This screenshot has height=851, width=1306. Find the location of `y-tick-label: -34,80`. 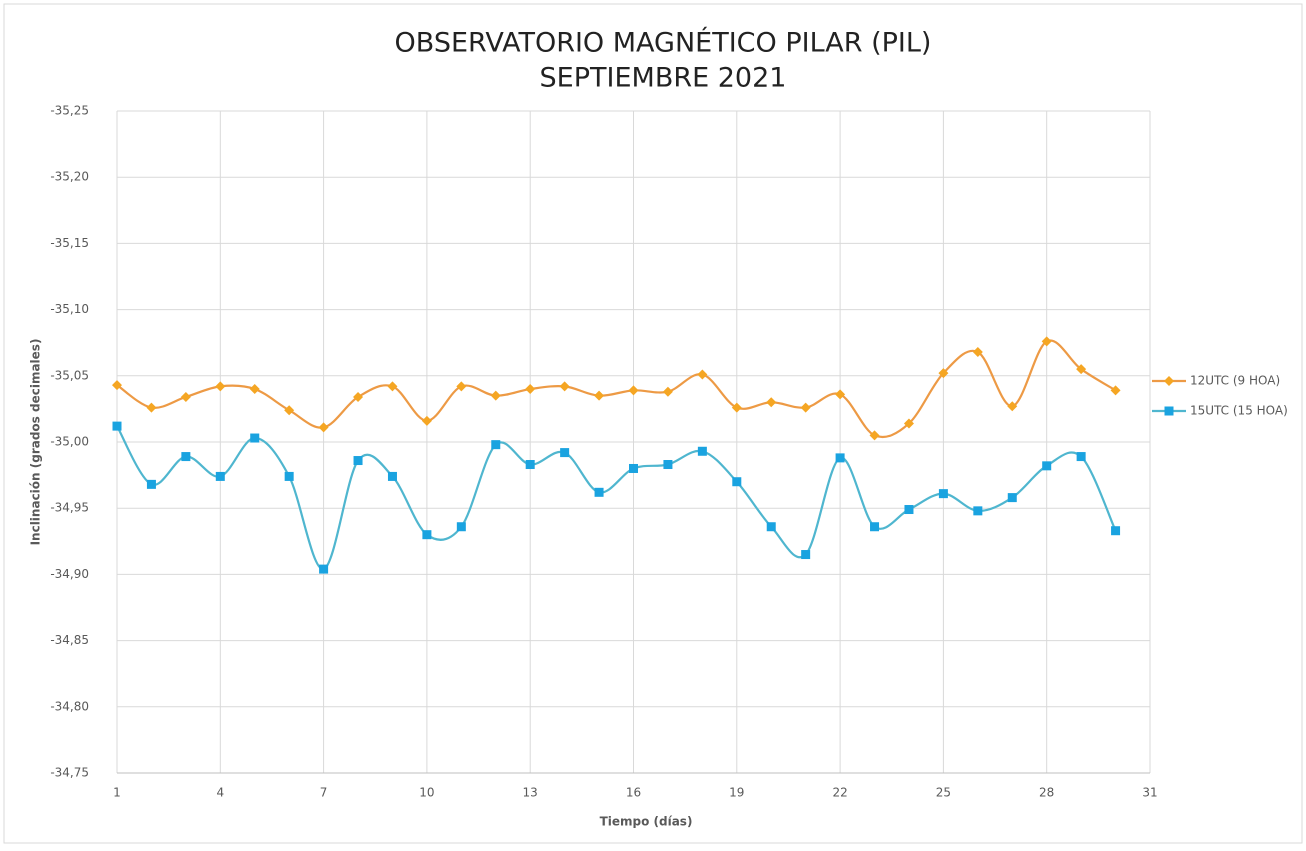

y-tick-label: -34,80 is located at coordinates (69, 706).